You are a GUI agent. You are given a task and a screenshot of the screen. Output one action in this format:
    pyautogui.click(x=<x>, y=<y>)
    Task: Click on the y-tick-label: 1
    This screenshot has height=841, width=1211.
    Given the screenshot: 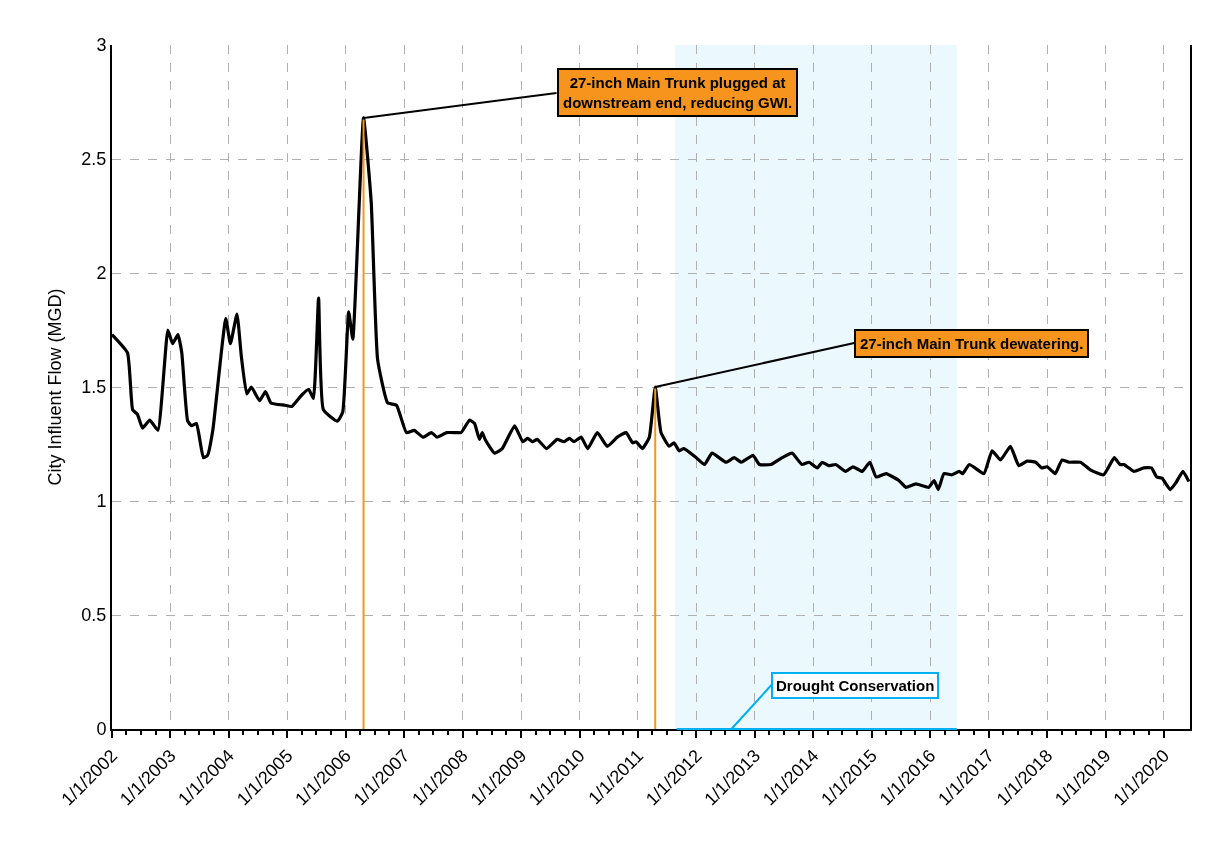 What is the action you would take?
    pyautogui.click(x=101, y=501)
    